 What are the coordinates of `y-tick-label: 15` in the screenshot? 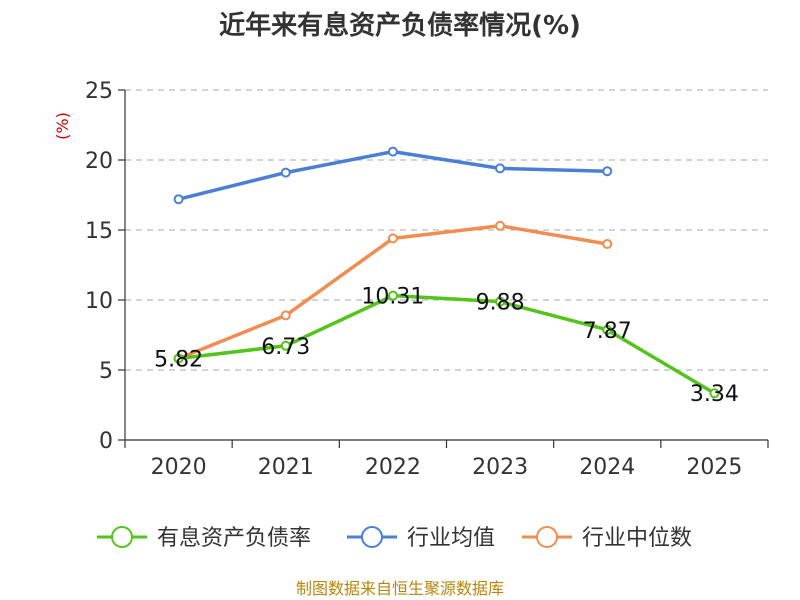 It's located at (99, 231).